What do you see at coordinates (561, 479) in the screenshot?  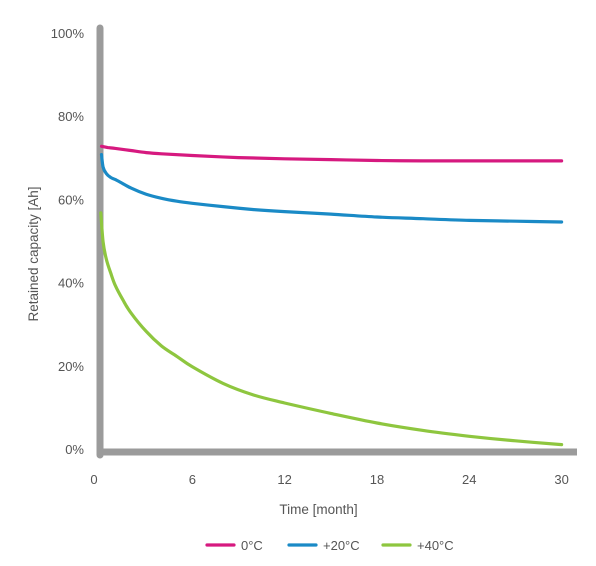 I see `x-tick-label: 30` at bounding box center [561, 479].